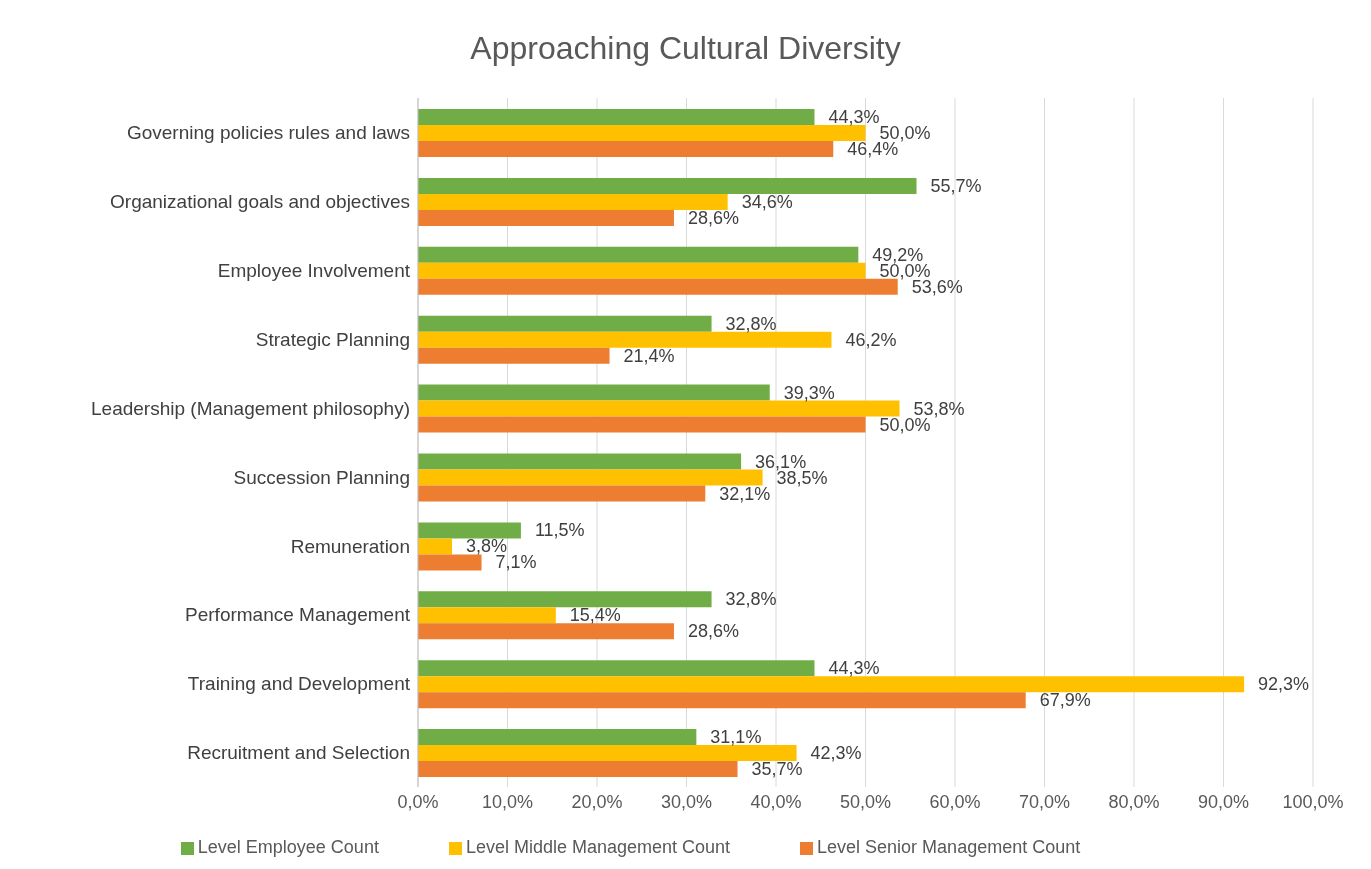  I want to click on y-tick-label: Performance Management, so click(298, 615).